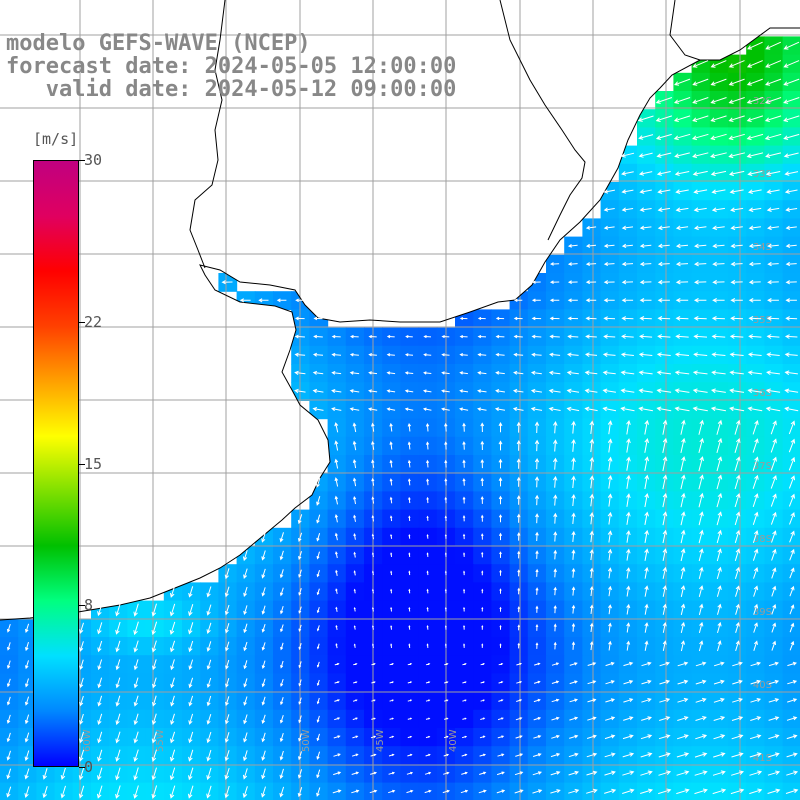  I want to click on colorbar-tick-label: 22, so click(93, 321).